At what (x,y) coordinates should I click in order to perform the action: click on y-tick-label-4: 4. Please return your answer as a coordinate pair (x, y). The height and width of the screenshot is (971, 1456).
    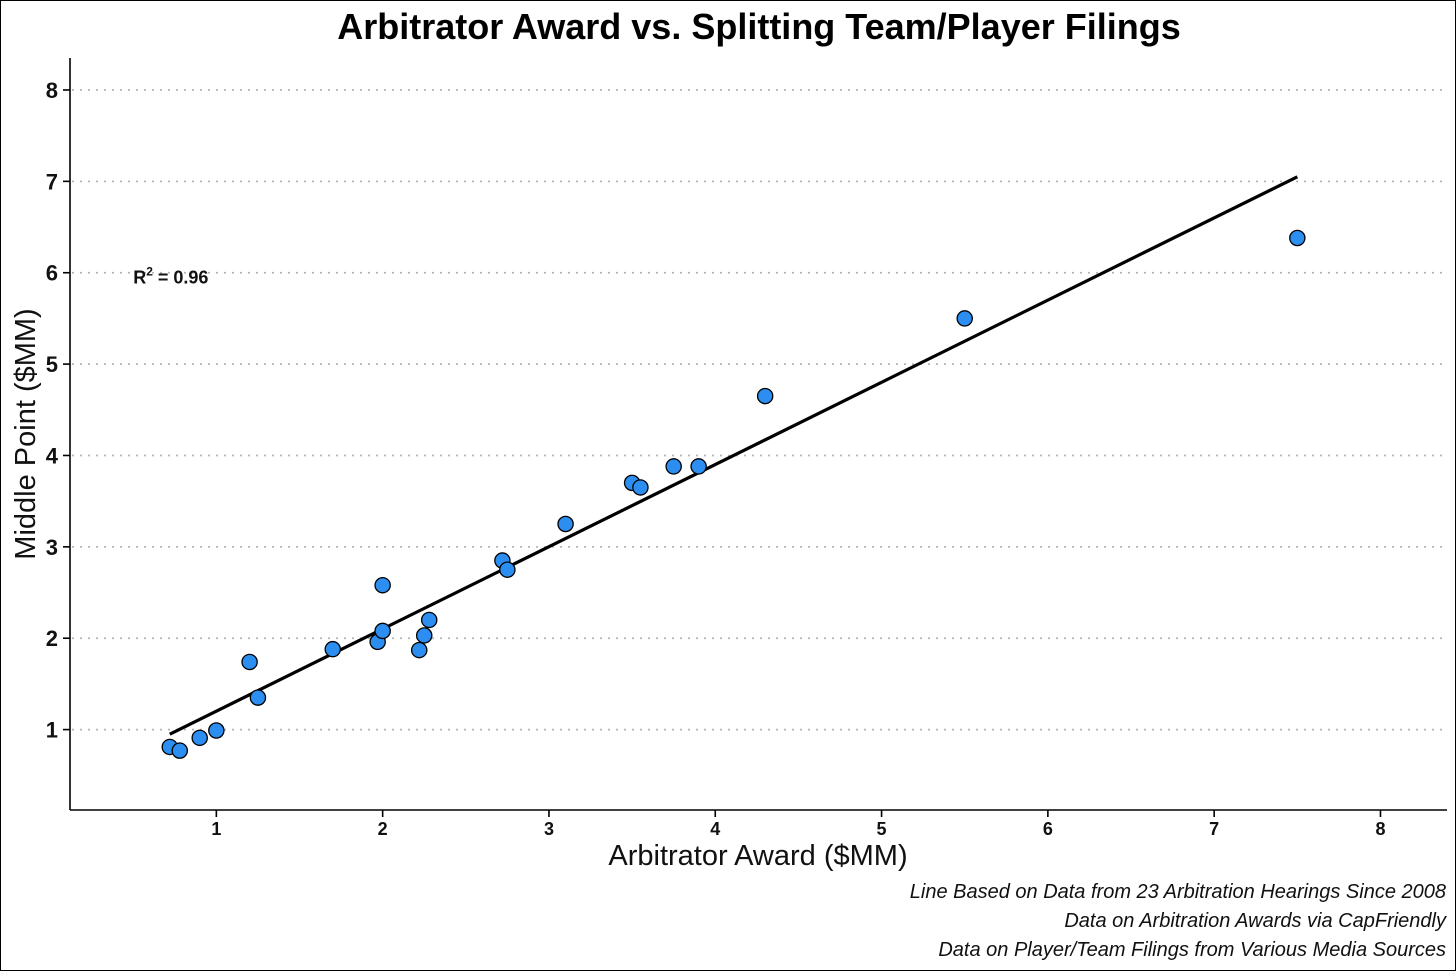
    Looking at the image, I should click on (52, 455).